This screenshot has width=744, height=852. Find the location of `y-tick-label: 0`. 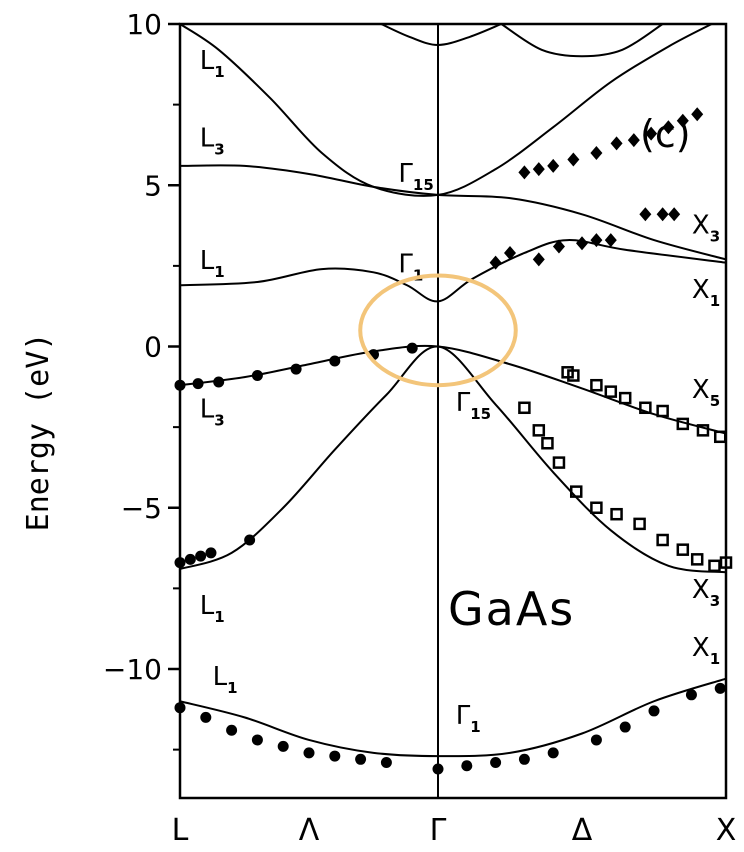

y-tick-label: 0 is located at coordinates (153, 347).